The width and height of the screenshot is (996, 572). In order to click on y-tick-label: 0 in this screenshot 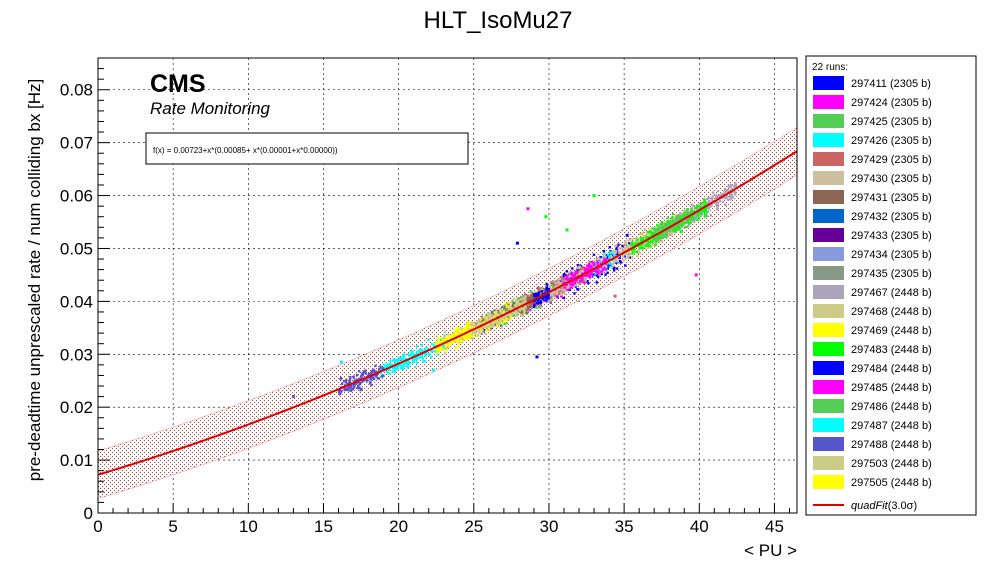, I will do `click(88, 513)`.